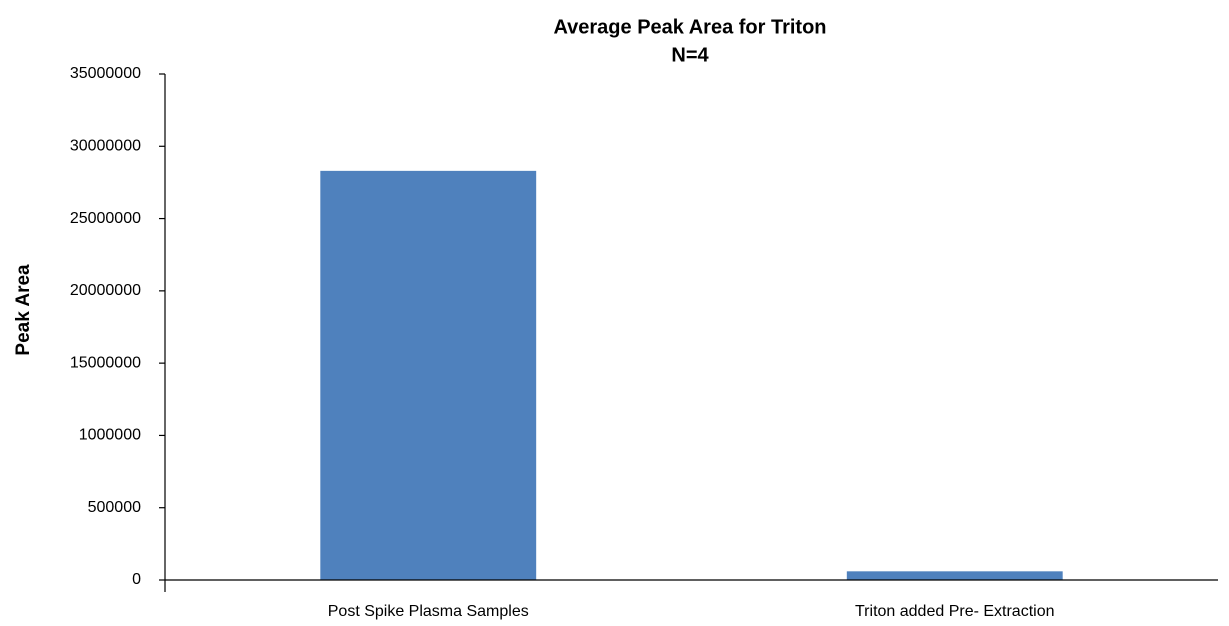 This screenshot has width=1229, height=626. What do you see at coordinates (689, 27) in the screenshot?
I see `chart-title: Average Peak Area for Triton` at bounding box center [689, 27].